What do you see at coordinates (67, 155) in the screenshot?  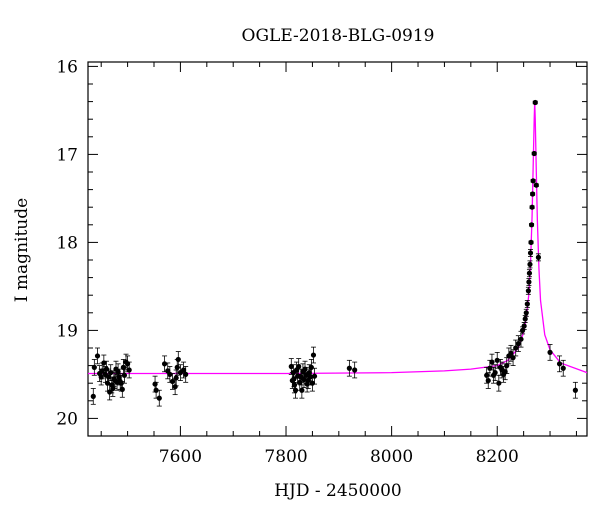 I see `y-tick-label: 17` at bounding box center [67, 155].